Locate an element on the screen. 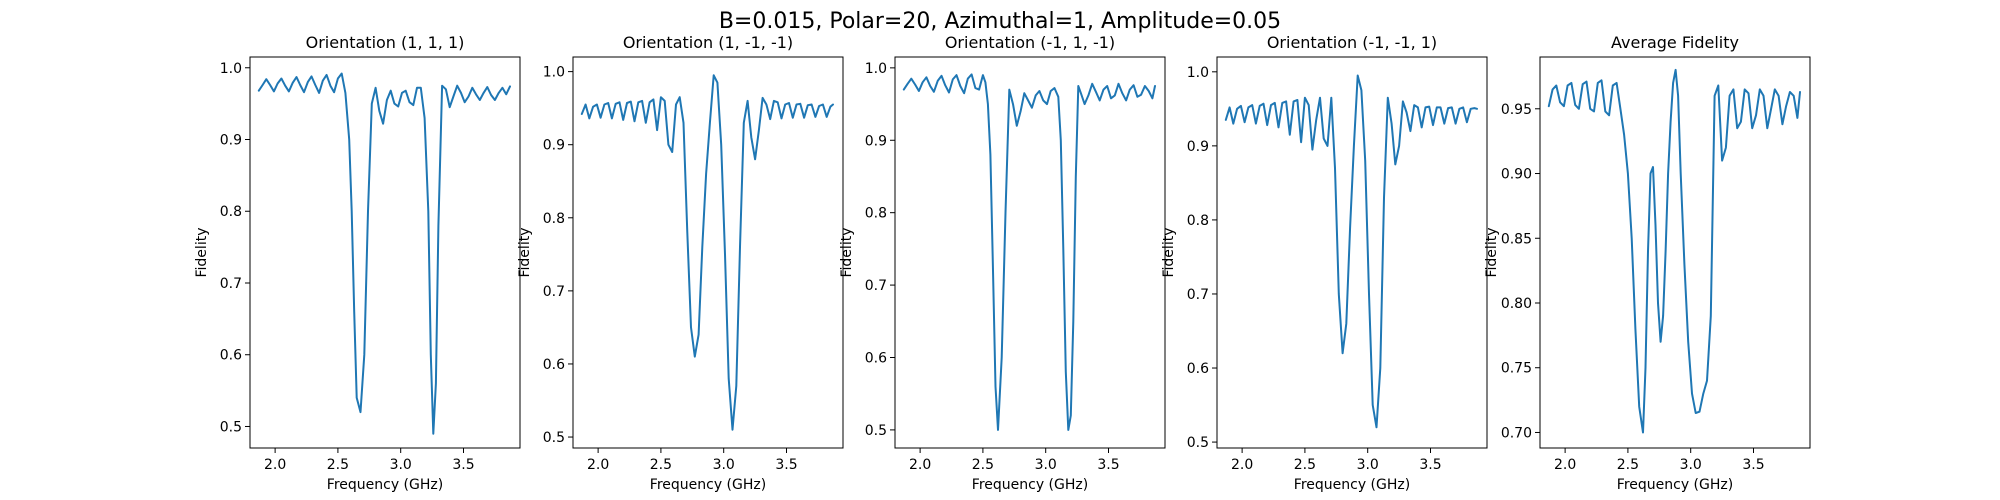 The height and width of the screenshot is (500, 2000). panel-title: Orientation (-1, 1, -1) is located at coordinates (1030, 42).